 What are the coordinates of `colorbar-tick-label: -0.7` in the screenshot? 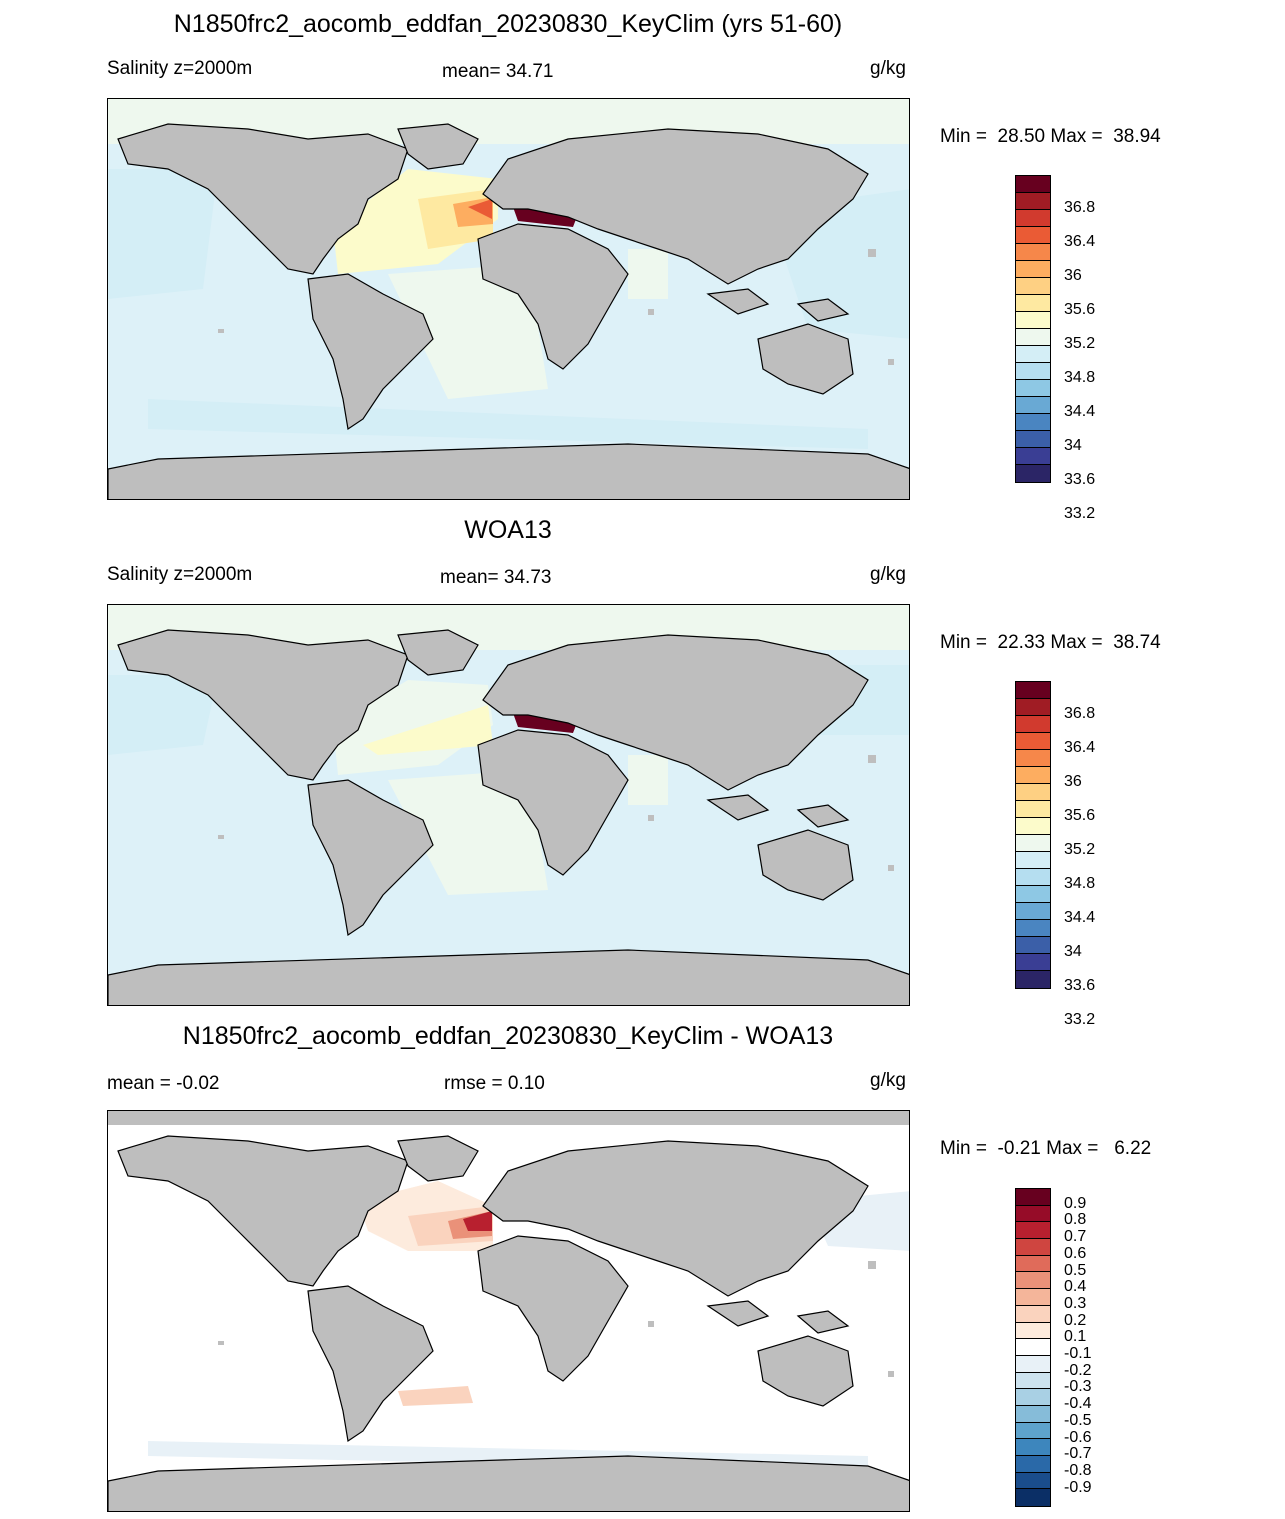 It's located at (1078, 1454).